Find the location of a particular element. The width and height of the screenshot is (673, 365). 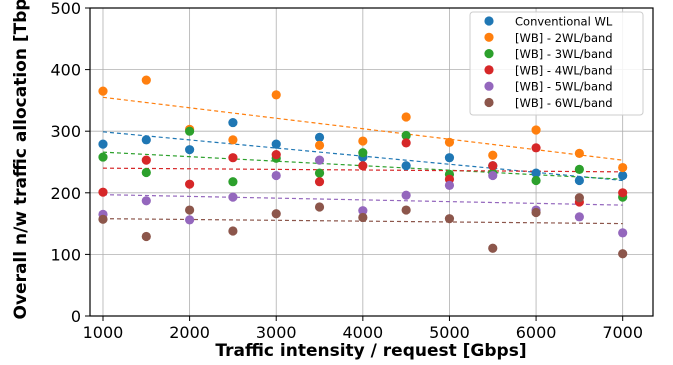

x-tick-label: 4000 is located at coordinates (362, 332).